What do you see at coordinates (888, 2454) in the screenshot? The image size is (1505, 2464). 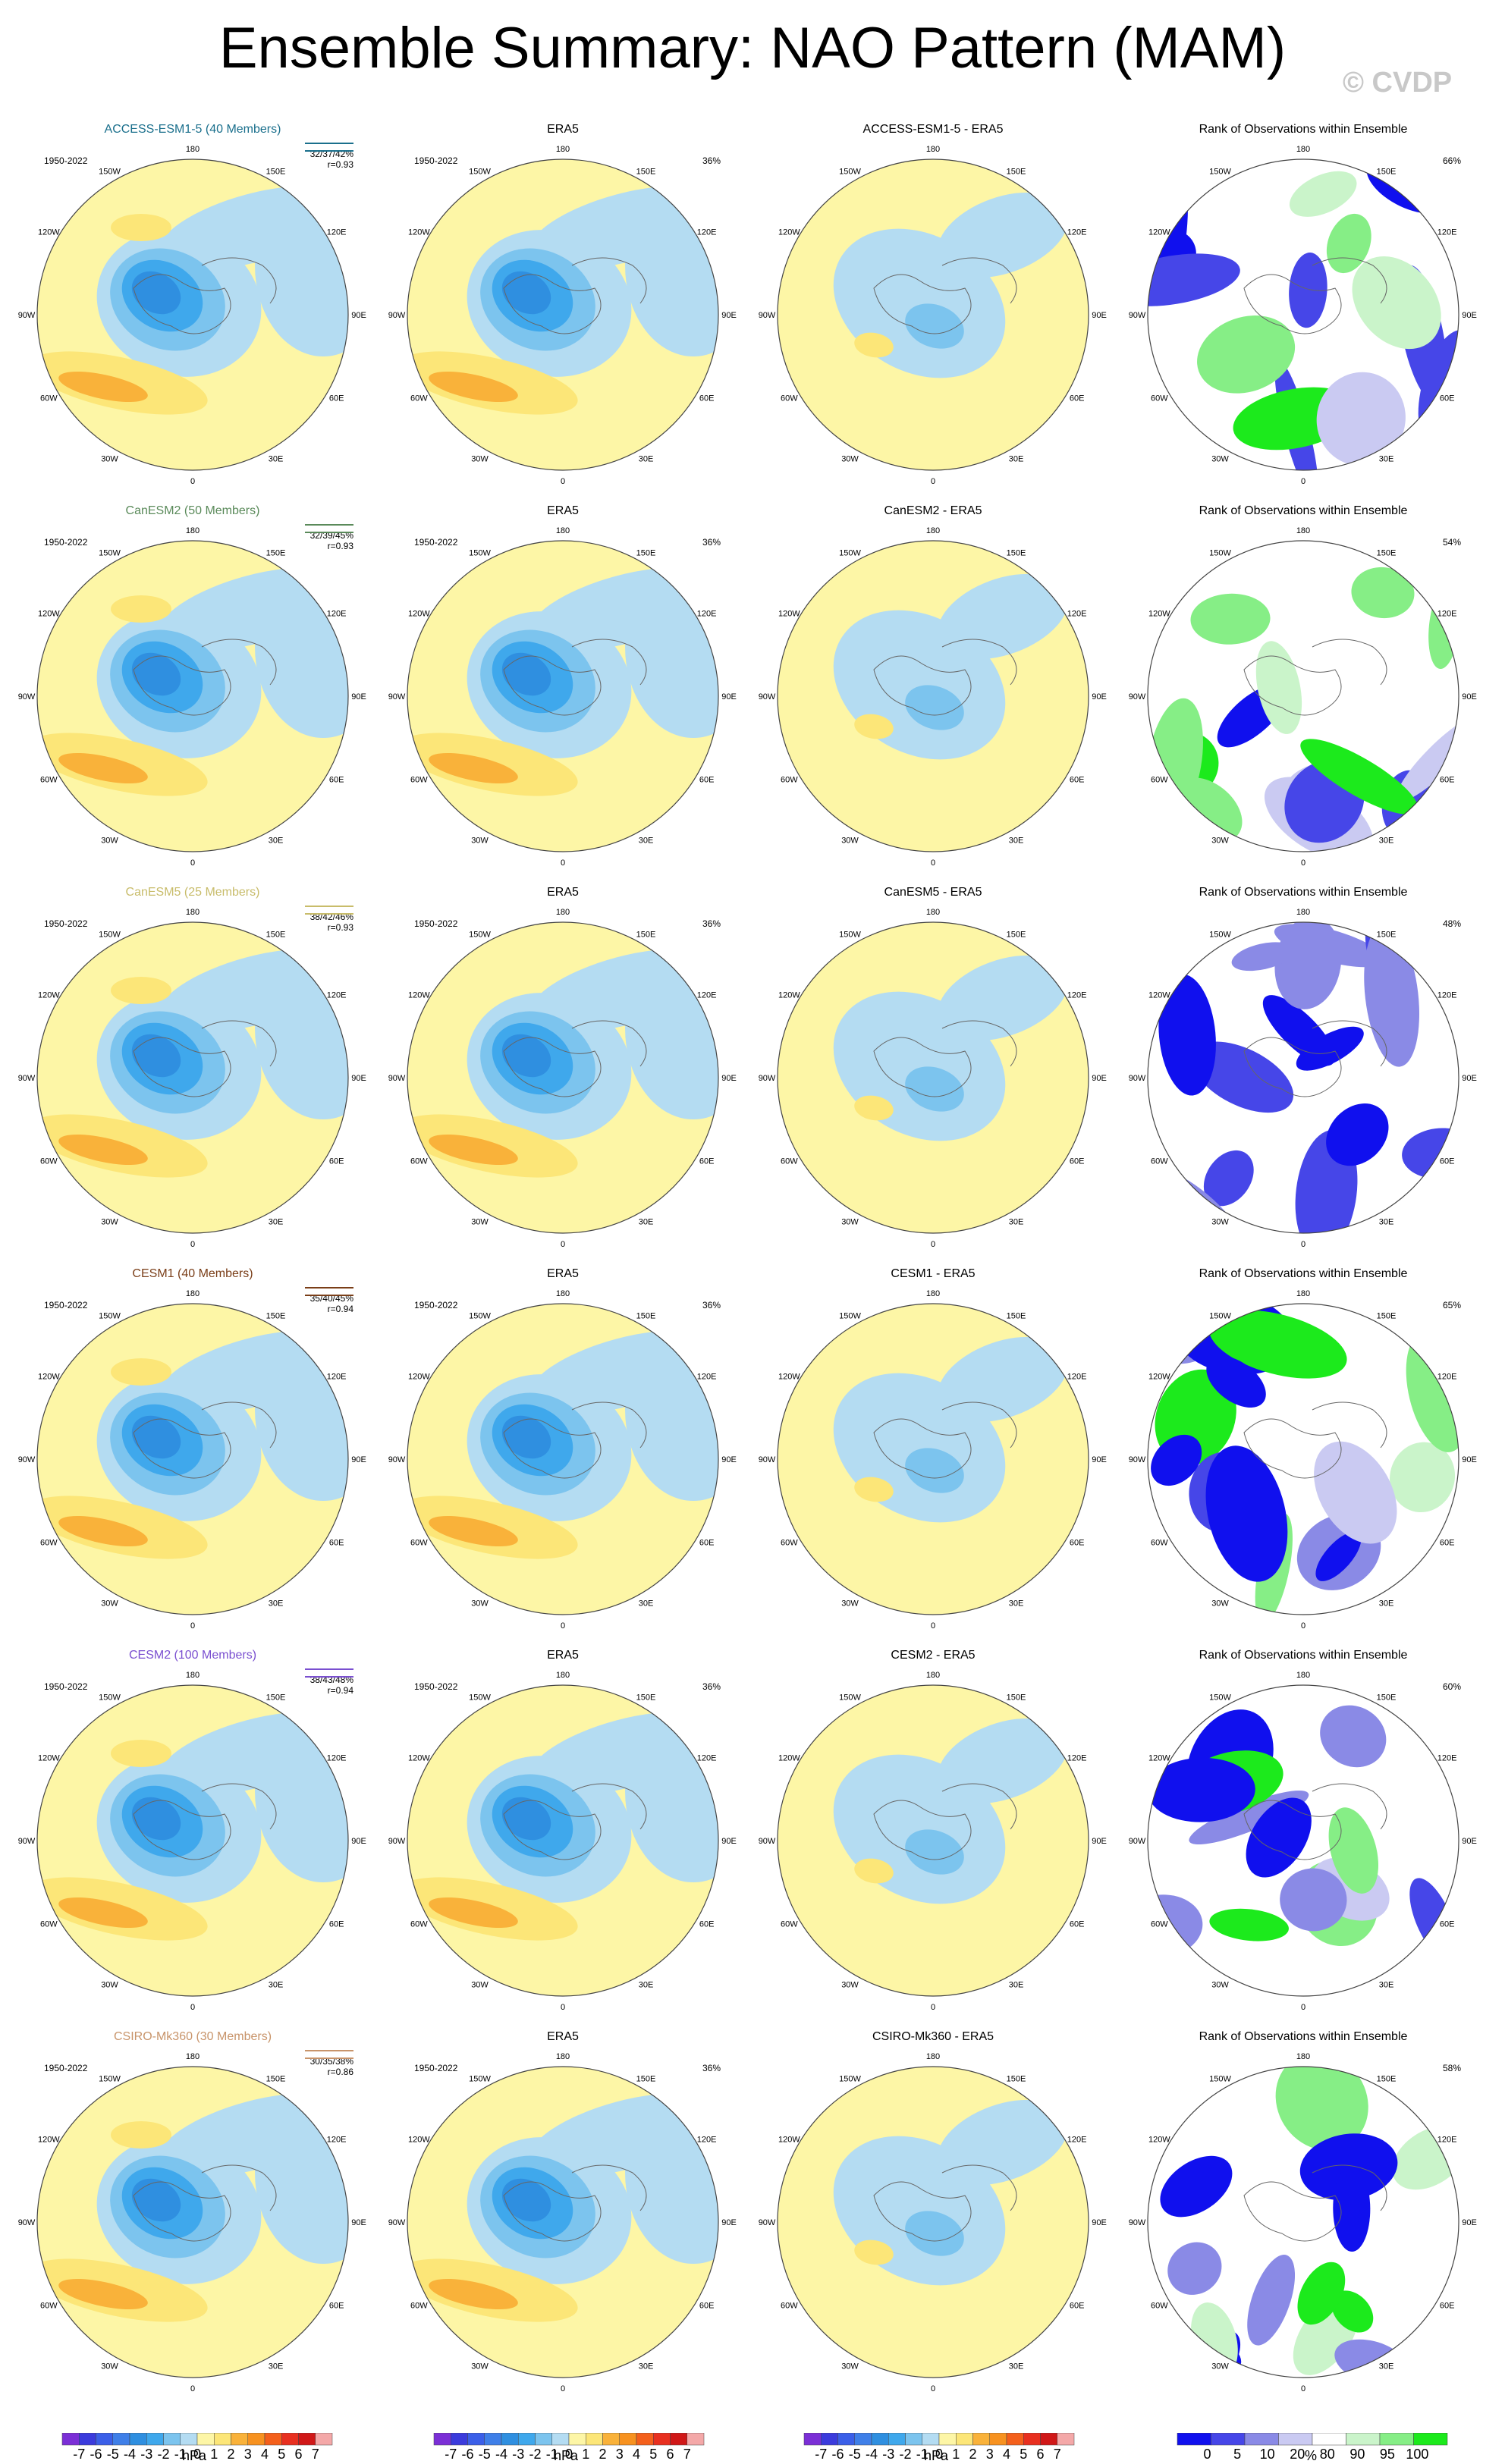 I see `colorbar-tick: -3` at bounding box center [888, 2454].